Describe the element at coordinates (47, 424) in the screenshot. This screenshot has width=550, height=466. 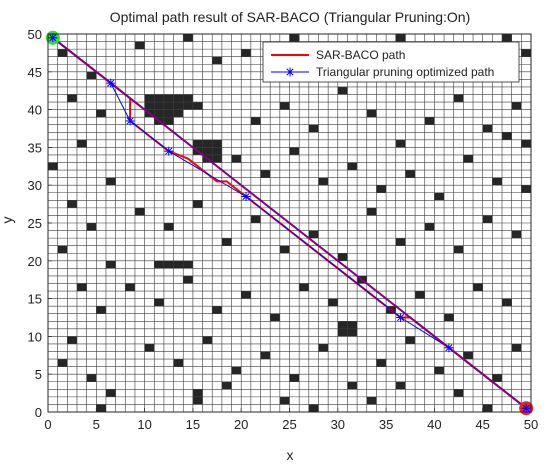
I see `x-tick-label: 0` at that location.